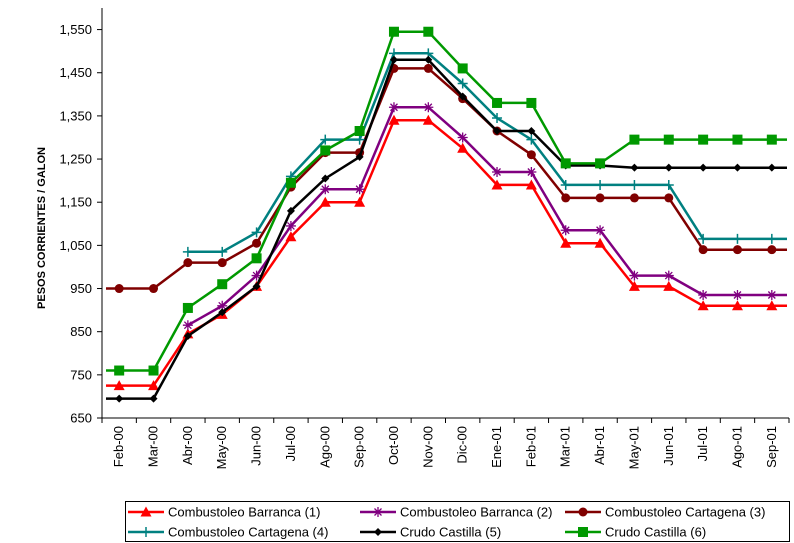  What do you see at coordinates (81, 331) in the screenshot?
I see `y-tick-label: 850` at bounding box center [81, 331].